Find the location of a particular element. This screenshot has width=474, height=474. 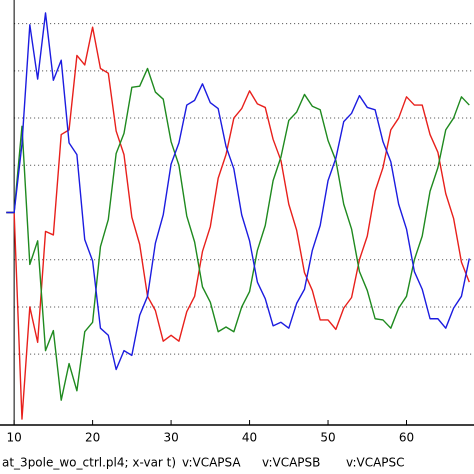

x-tick-label: 30 is located at coordinates (170, 438).